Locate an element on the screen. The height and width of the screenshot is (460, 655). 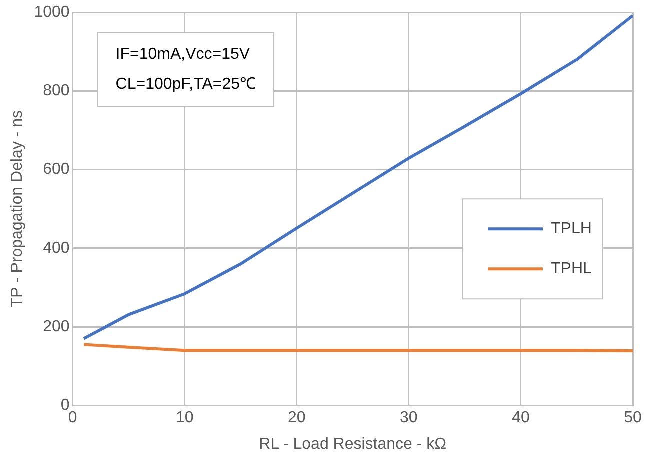
y-tick-label: 600 is located at coordinates (56, 169).